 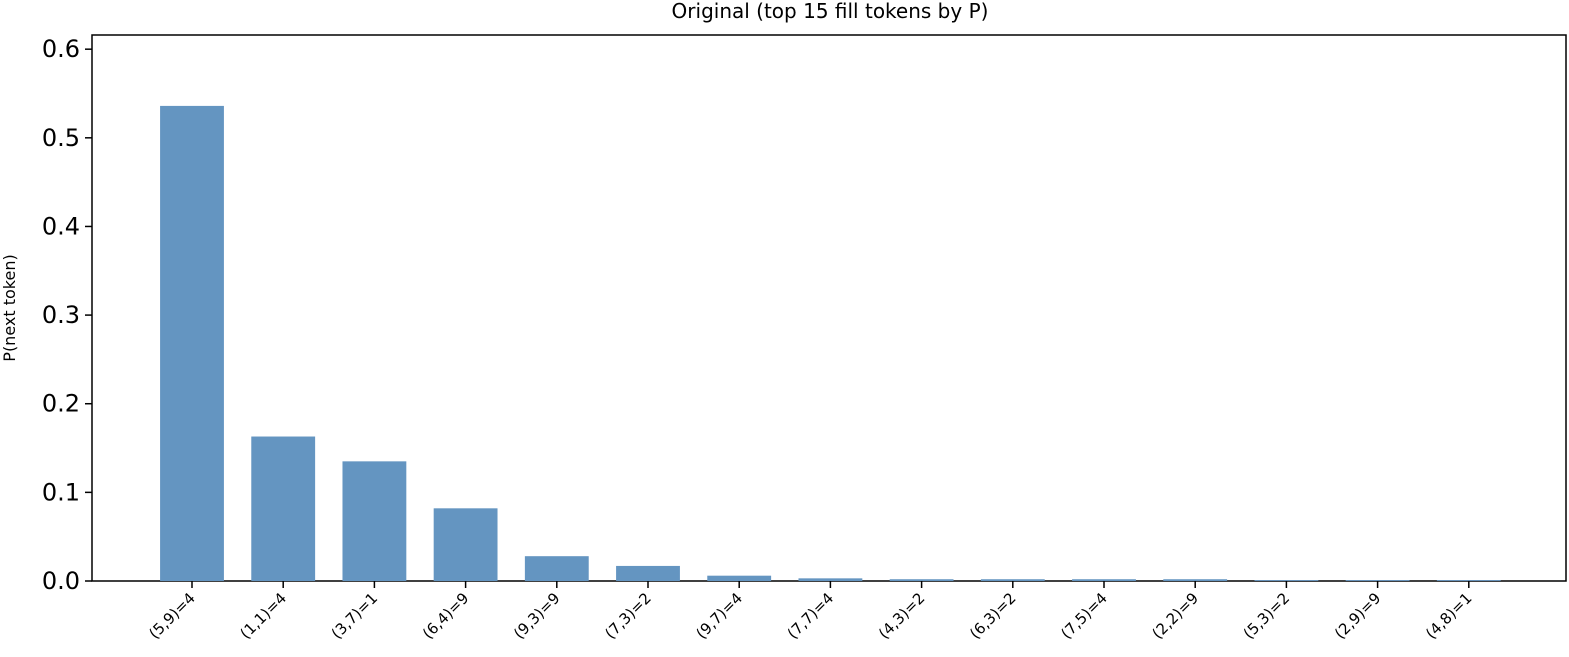 I want to click on y-tick-label: 0.0, so click(x=61, y=581).